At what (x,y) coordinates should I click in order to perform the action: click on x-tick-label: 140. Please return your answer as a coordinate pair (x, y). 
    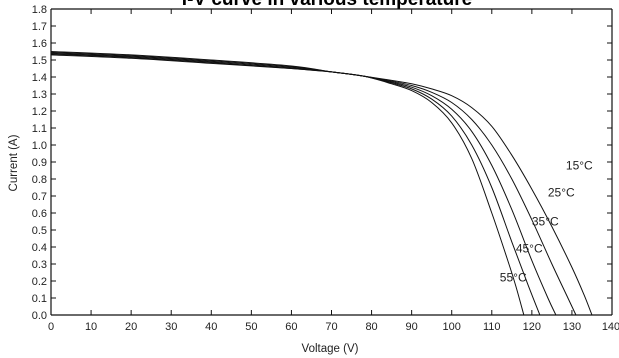
    Looking at the image, I should click on (610, 327).